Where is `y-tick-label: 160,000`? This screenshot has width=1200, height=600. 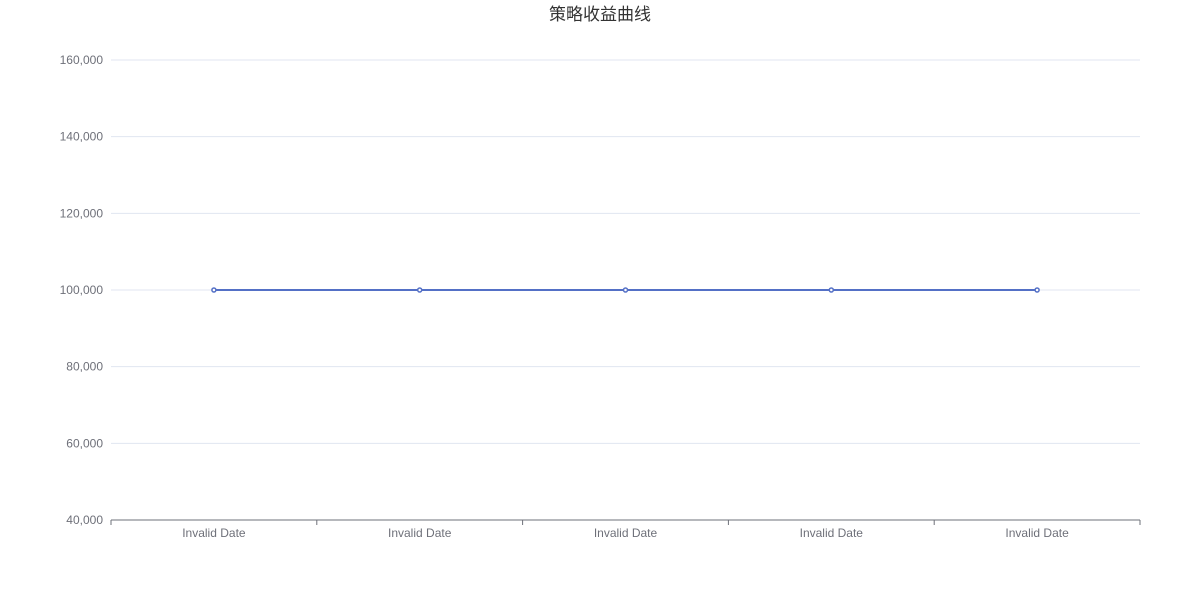
y-tick-label: 160,000 is located at coordinates (82, 60).